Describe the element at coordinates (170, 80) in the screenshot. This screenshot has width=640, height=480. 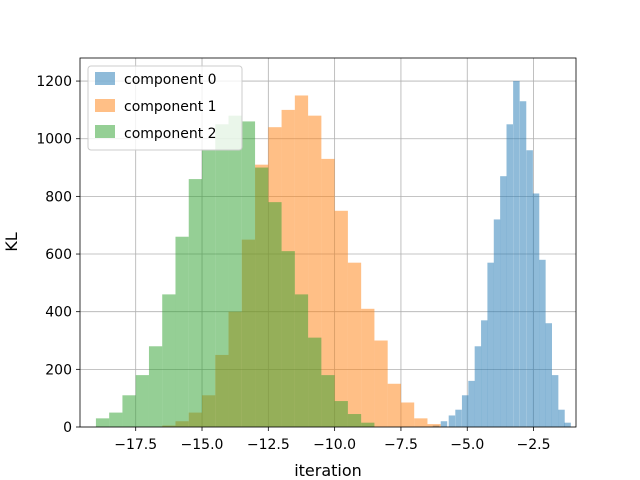
I see `legend-label-component-0: component 0` at that location.